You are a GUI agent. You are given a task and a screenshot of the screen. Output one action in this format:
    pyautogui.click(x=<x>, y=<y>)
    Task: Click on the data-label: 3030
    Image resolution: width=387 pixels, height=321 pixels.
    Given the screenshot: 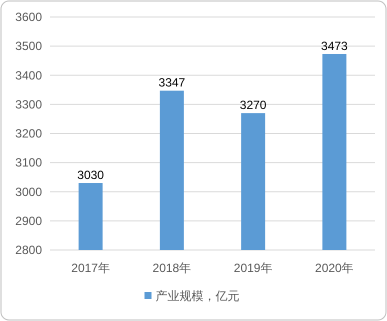 What is the action you would take?
    pyautogui.click(x=90, y=175)
    